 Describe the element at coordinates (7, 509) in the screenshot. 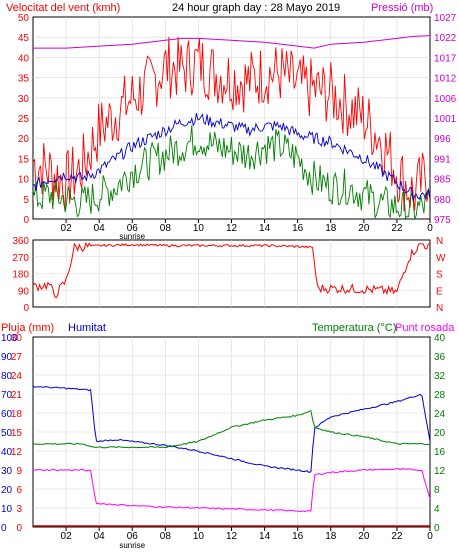

I see `humidity-tick-label: 10` at that location.